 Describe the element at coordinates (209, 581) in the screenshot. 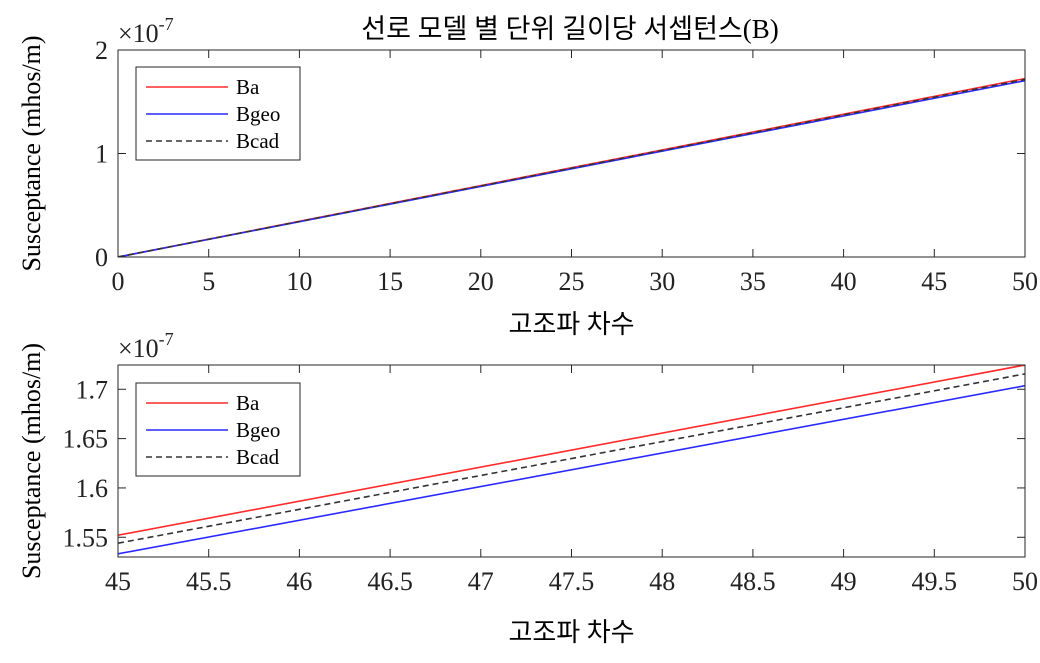

I see `x-tick-label: 45.5` at that location.